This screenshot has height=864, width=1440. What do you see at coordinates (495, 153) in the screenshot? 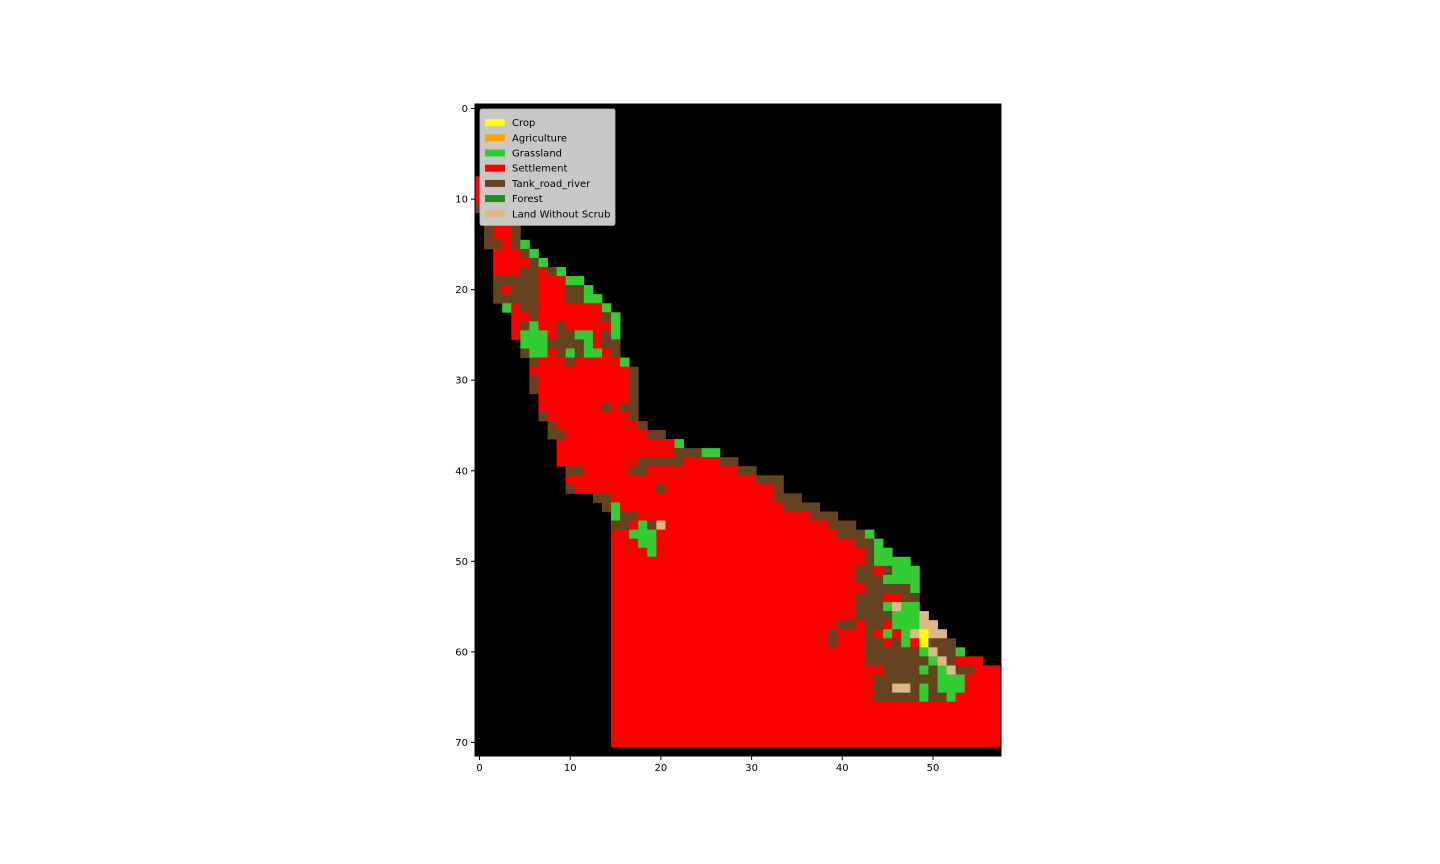
I see `legend-swatch` at bounding box center [495, 153].